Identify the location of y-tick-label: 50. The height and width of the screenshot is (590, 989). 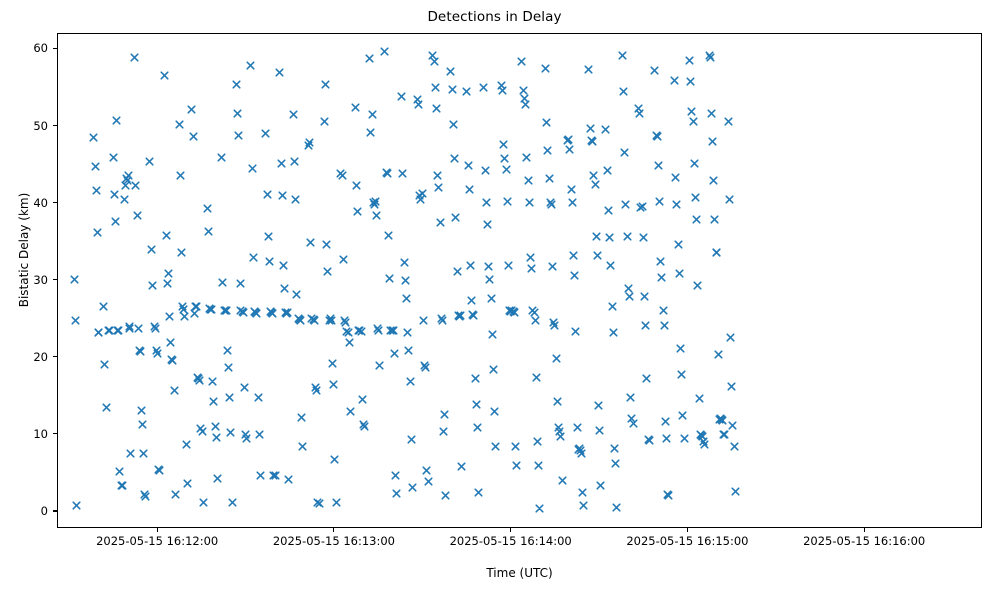
(40, 125).